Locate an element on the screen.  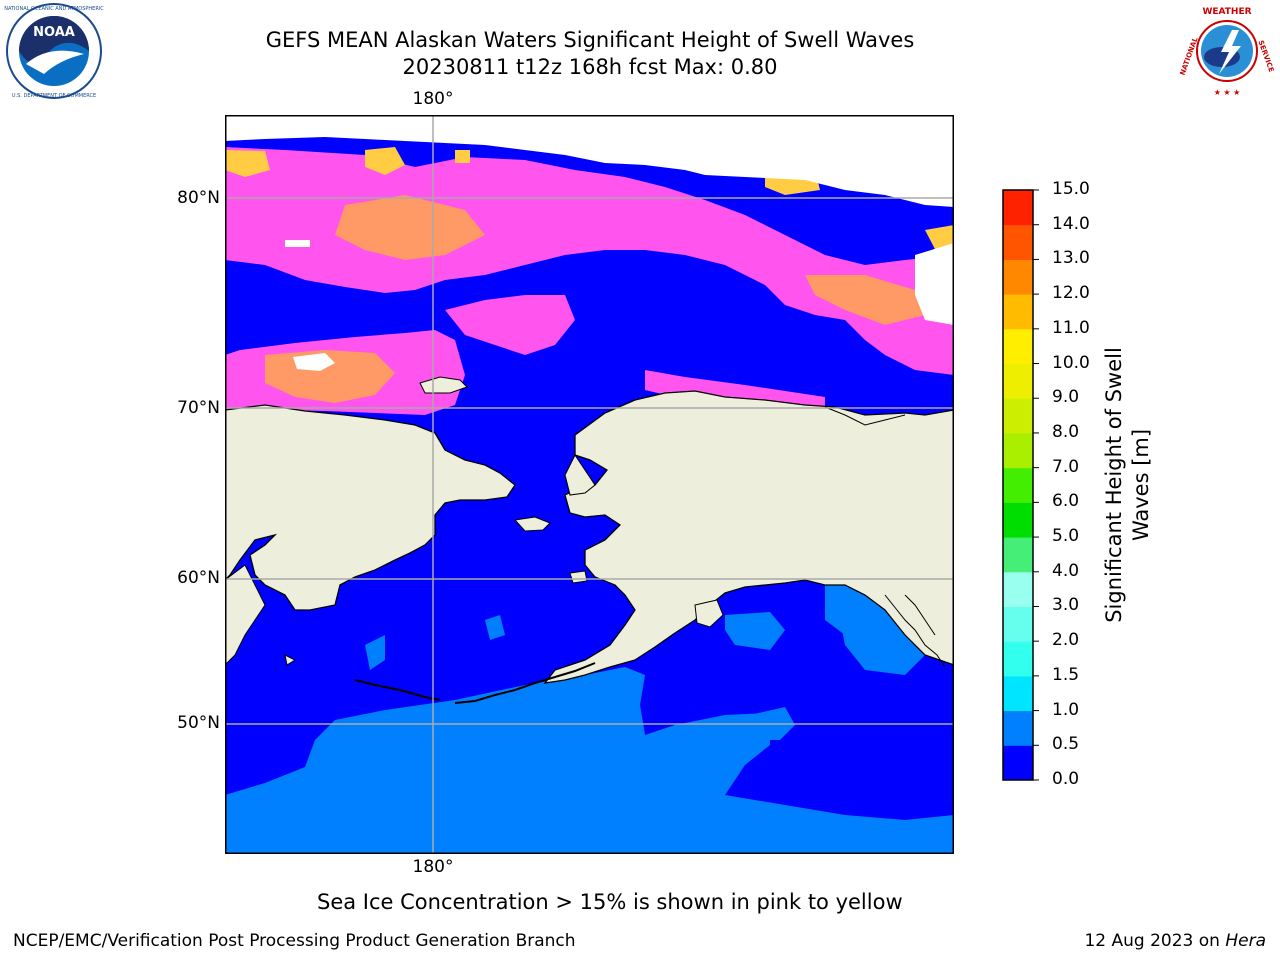
colorbar-tick-label: 1.0 is located at coordinates (1066, 709).